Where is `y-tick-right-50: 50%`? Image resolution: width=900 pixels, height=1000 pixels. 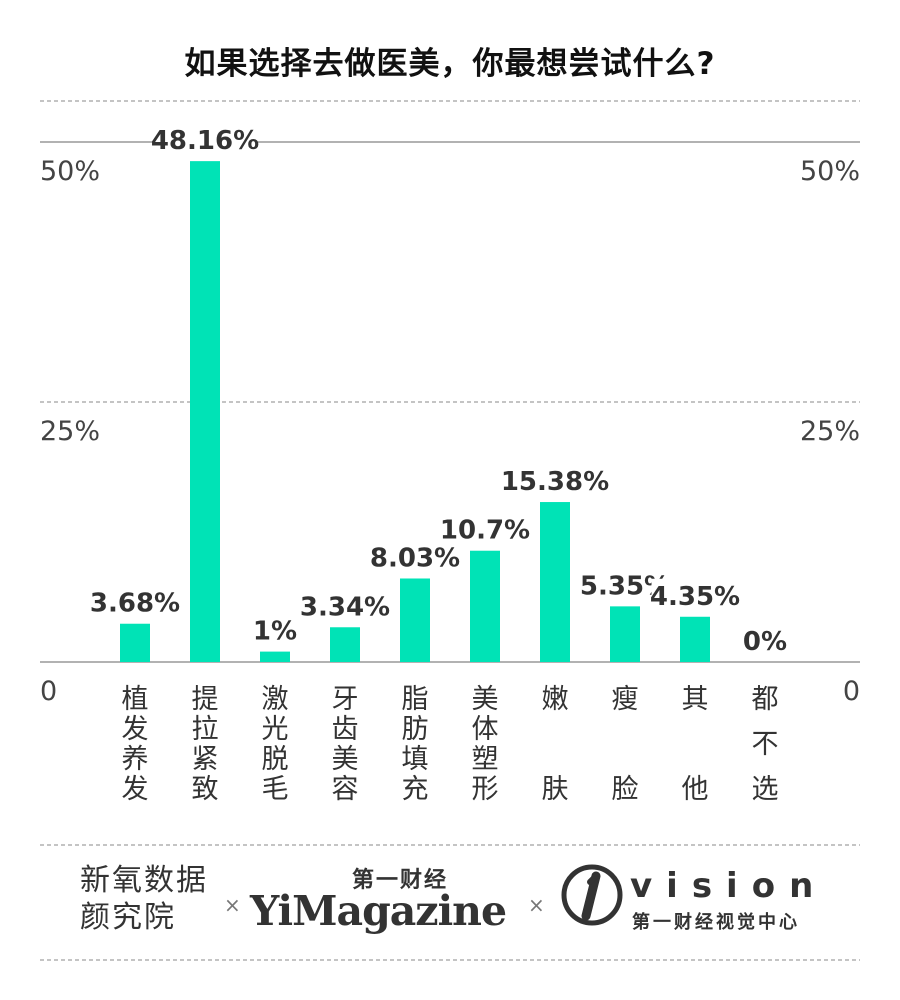 y-tick-right-50: 50% is located at coordinates (830, 171).